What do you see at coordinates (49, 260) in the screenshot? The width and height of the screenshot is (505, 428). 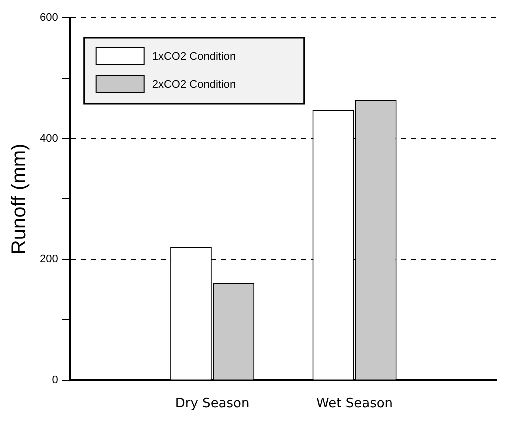 I see `y-tick-label: 200` at bounding box center [49, 260].